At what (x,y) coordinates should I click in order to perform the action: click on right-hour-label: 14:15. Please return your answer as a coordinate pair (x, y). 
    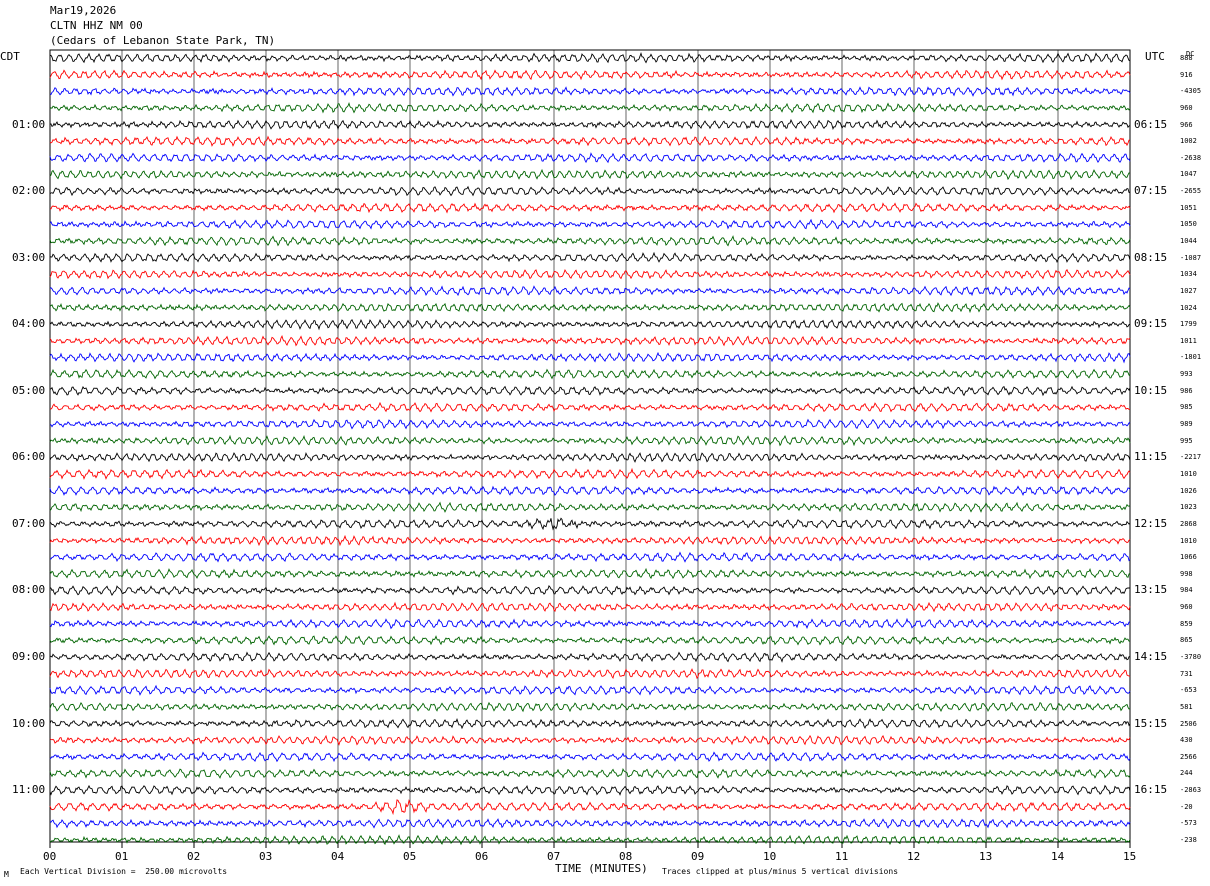
    Looking at the image, I should click on (1151, 656).